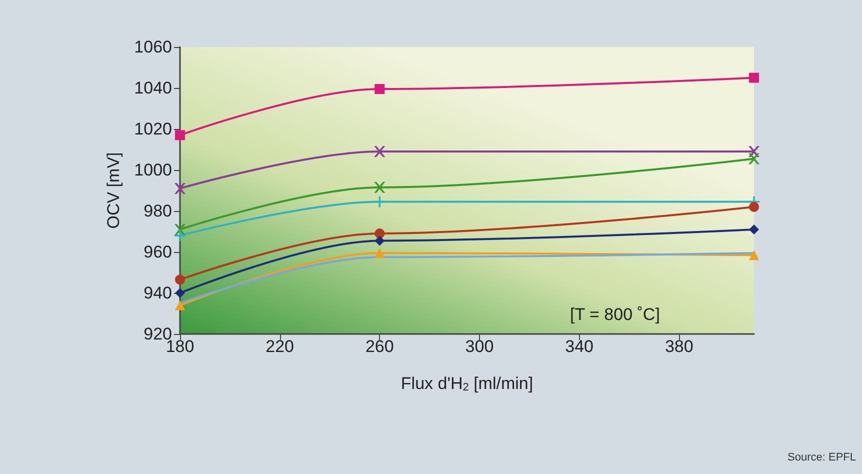 The height and width of the screenshot is (474, 862). I want to click on x-tick-label: 300, so click(479, 346).